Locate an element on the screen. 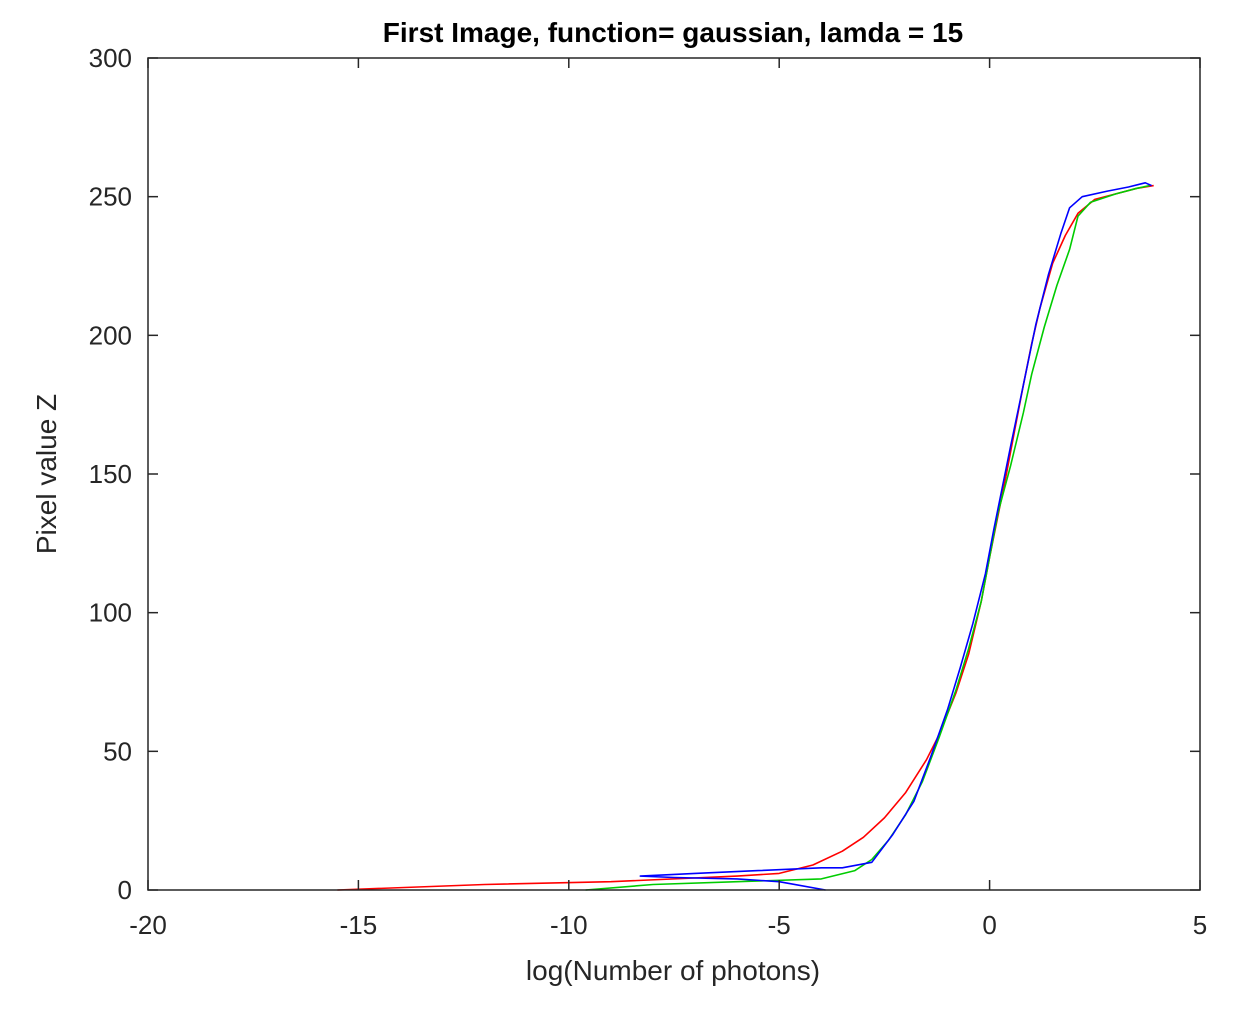 The width and height of the screenshot is (1242, 1009). y-tick-label: 100 is located at coordinates (110, 613).